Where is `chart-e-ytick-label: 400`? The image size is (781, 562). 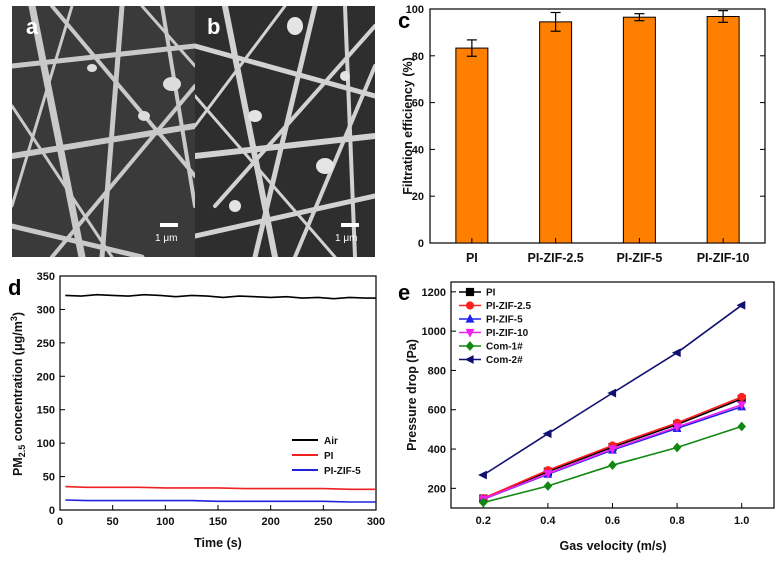 chart-e-ytick-label: 400 is located at coordinates (437, 450).